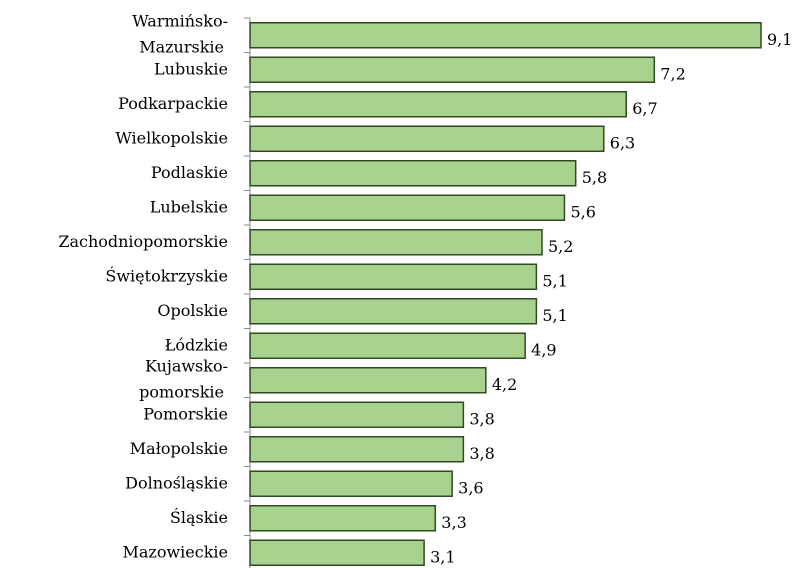 This screenshot has width=801, height=568. What do you see at coordinates (594, 177) in the screenshot?
I see `value-label: 5,8` at bounding box center [594, 177].